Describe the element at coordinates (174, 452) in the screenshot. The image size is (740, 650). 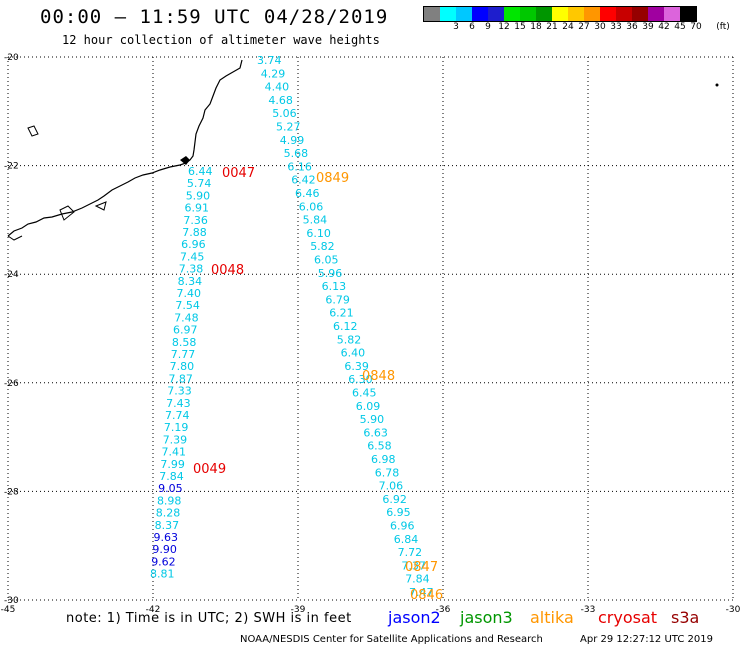
I see `wave-height-value: 7.41` at that location.